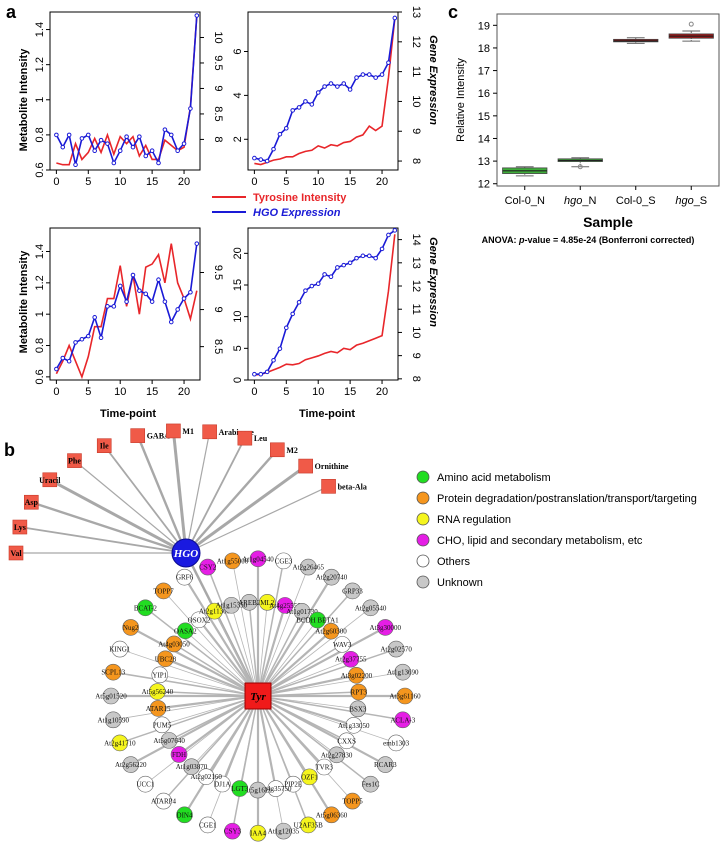 The image size is (727, 843). What do you see at coordinates (249, 603) in the screenshot?
I see `gene-label: AREB2` at bounding box center [249, 603].